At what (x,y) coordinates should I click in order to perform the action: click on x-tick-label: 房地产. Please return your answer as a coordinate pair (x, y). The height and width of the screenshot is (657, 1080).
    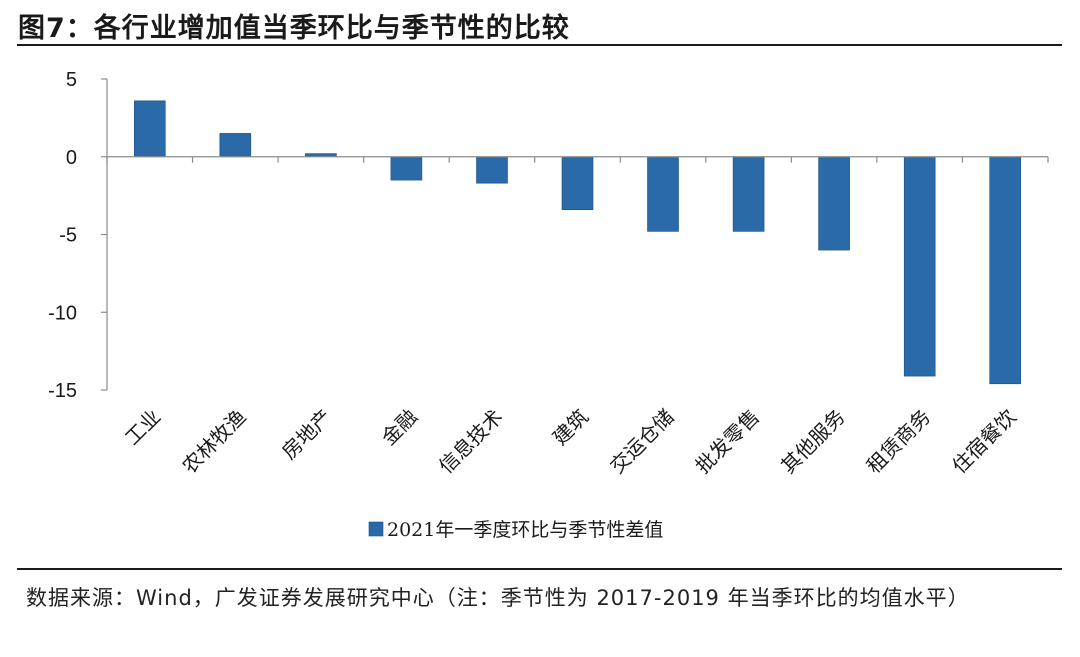
    Looking at the image, I should click on (306, 434).